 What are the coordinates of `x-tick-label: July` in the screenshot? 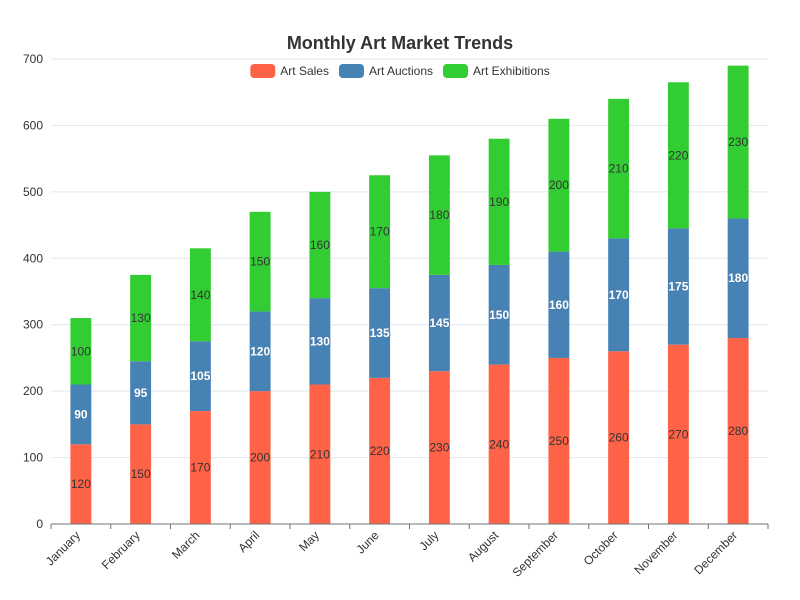 It's located at (429, 540).